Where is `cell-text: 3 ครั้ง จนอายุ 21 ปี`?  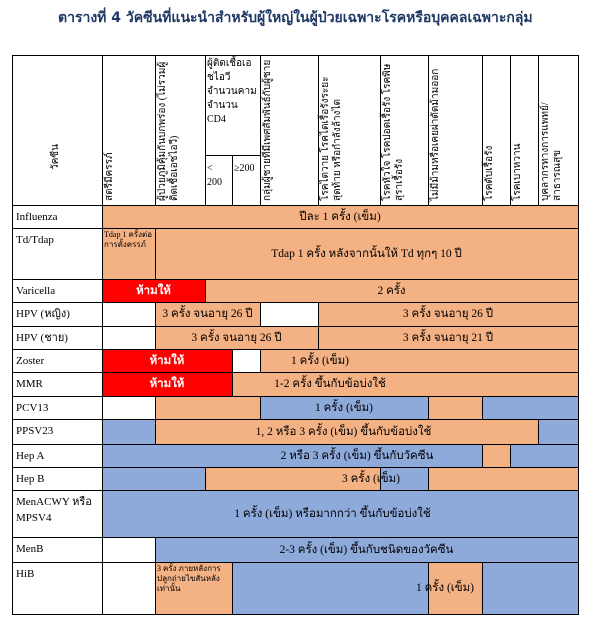
cell-text: 3 ครั้ง จนอายุ 21 ปี is located at coordinates (448, 337).